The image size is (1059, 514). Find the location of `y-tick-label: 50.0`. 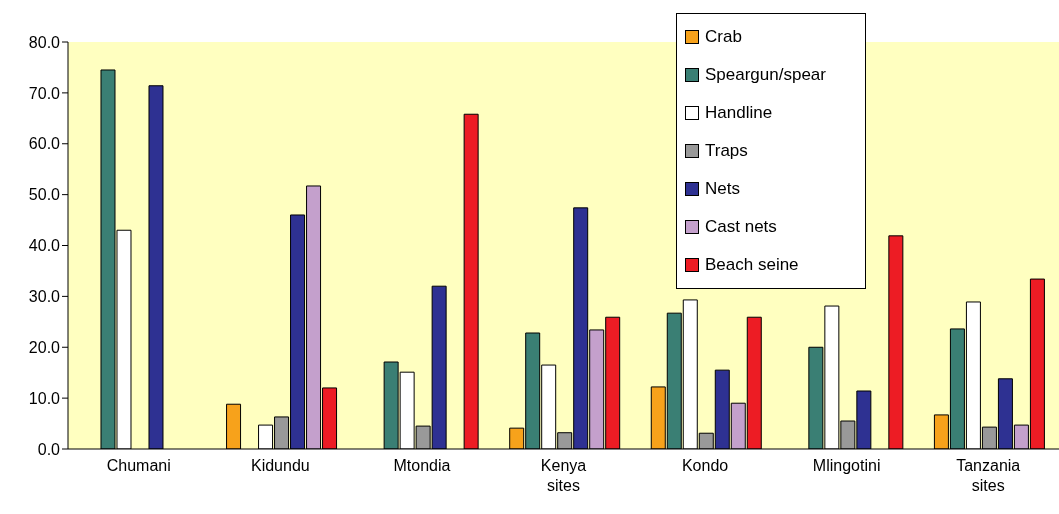

y-tick-label: 50.0 is located at coordinates (44, 195).